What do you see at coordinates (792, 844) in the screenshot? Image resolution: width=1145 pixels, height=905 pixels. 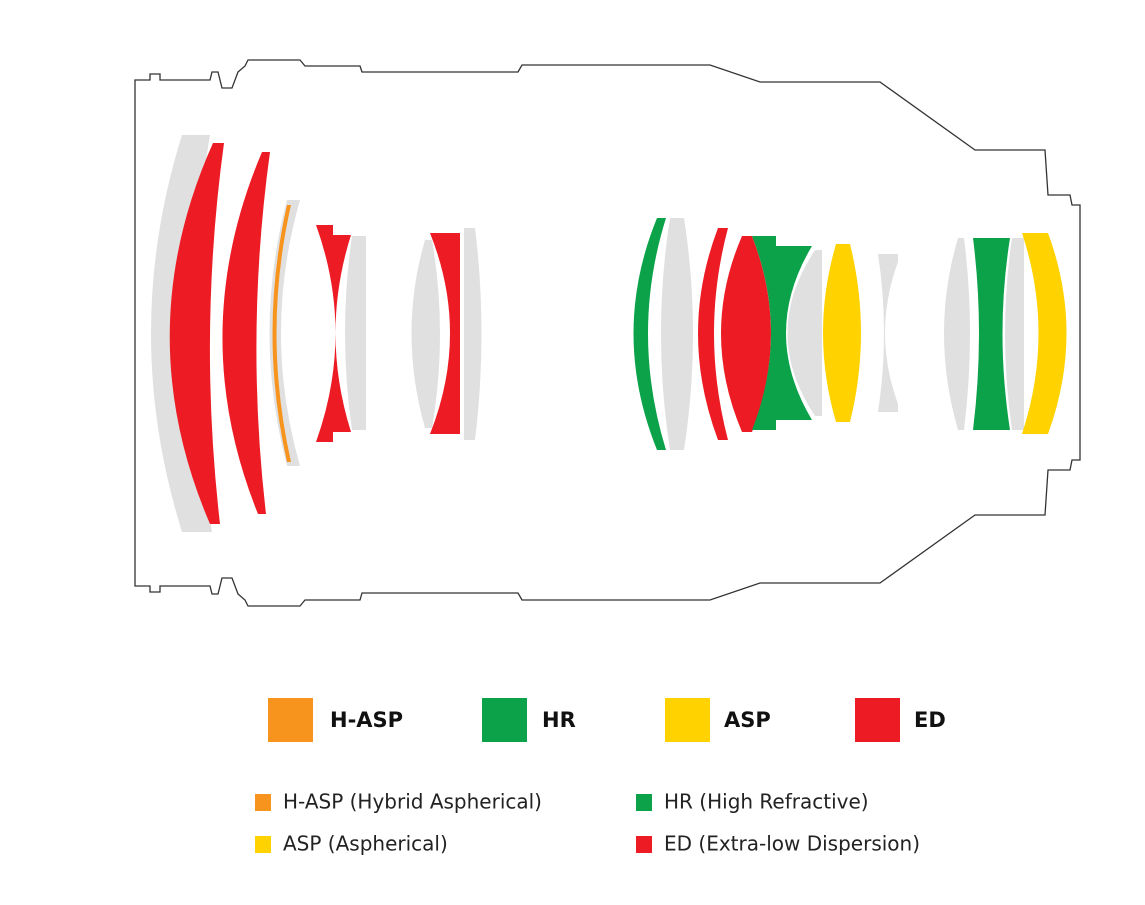 I see `key-label: ED (Extra-low Dispersion)` at bounding box center [792, 844].